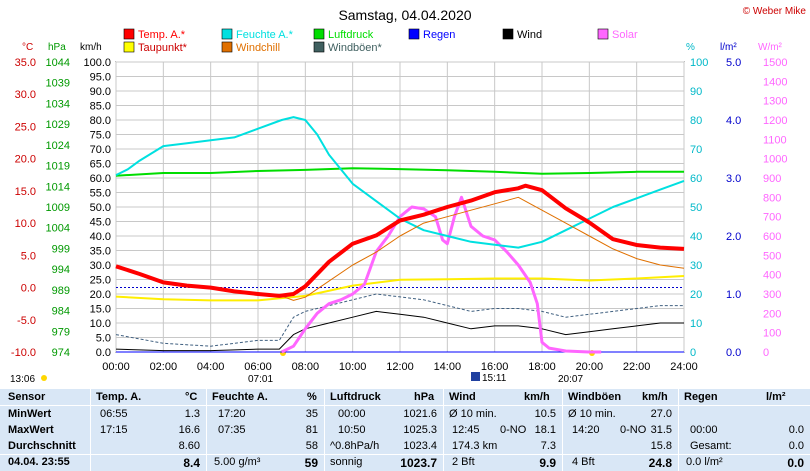 The image size is (810, 471). I want to click on header-regen: Regen, so click(701, 397).